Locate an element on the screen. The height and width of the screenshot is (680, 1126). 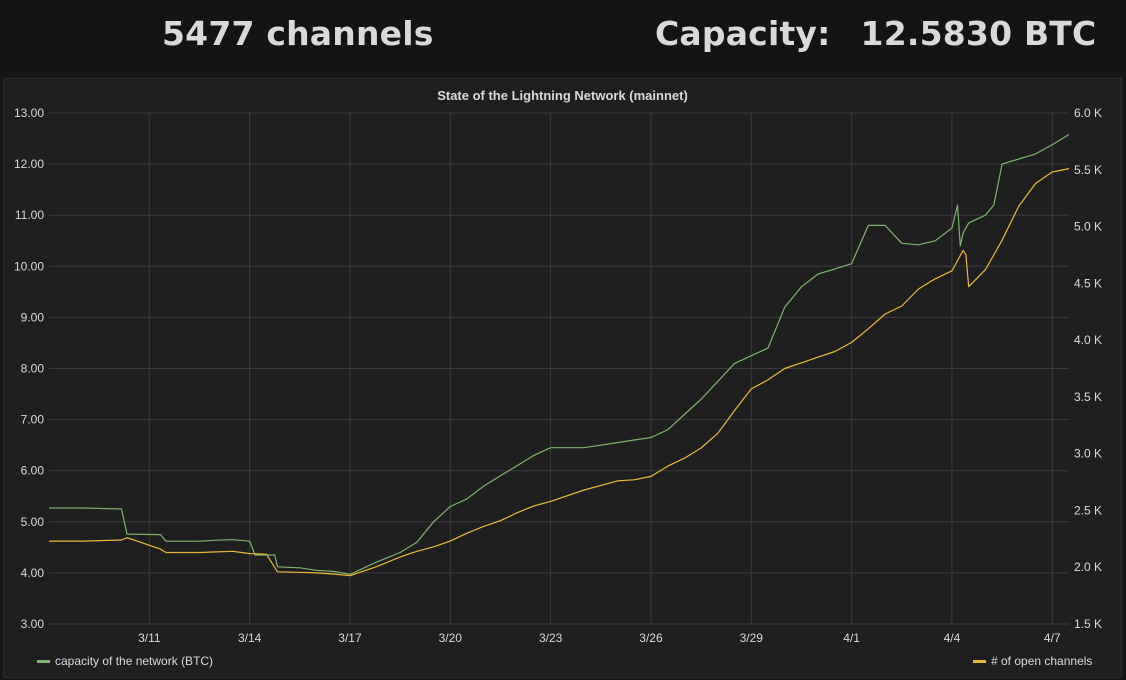
y-left-tick-label: 10.00 is located at coordinates (29, 266).